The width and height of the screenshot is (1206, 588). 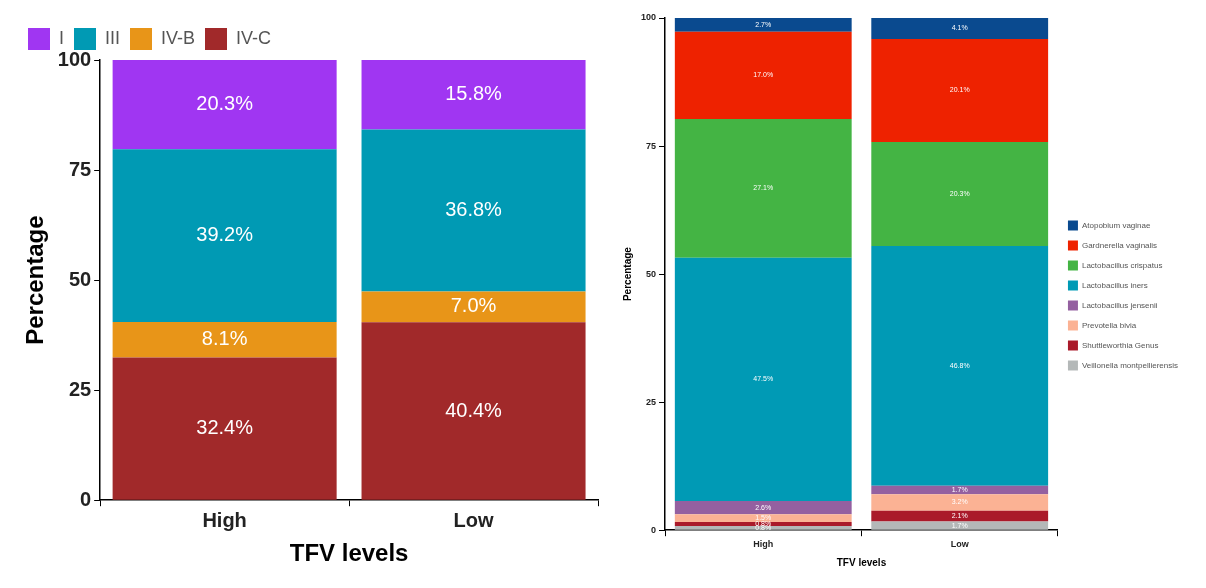 What do you see at coordinates (1120, 345) in the screenshot?
I see `legend-label: Shuttleworthia Genus` at bounding box center [1120, 345].